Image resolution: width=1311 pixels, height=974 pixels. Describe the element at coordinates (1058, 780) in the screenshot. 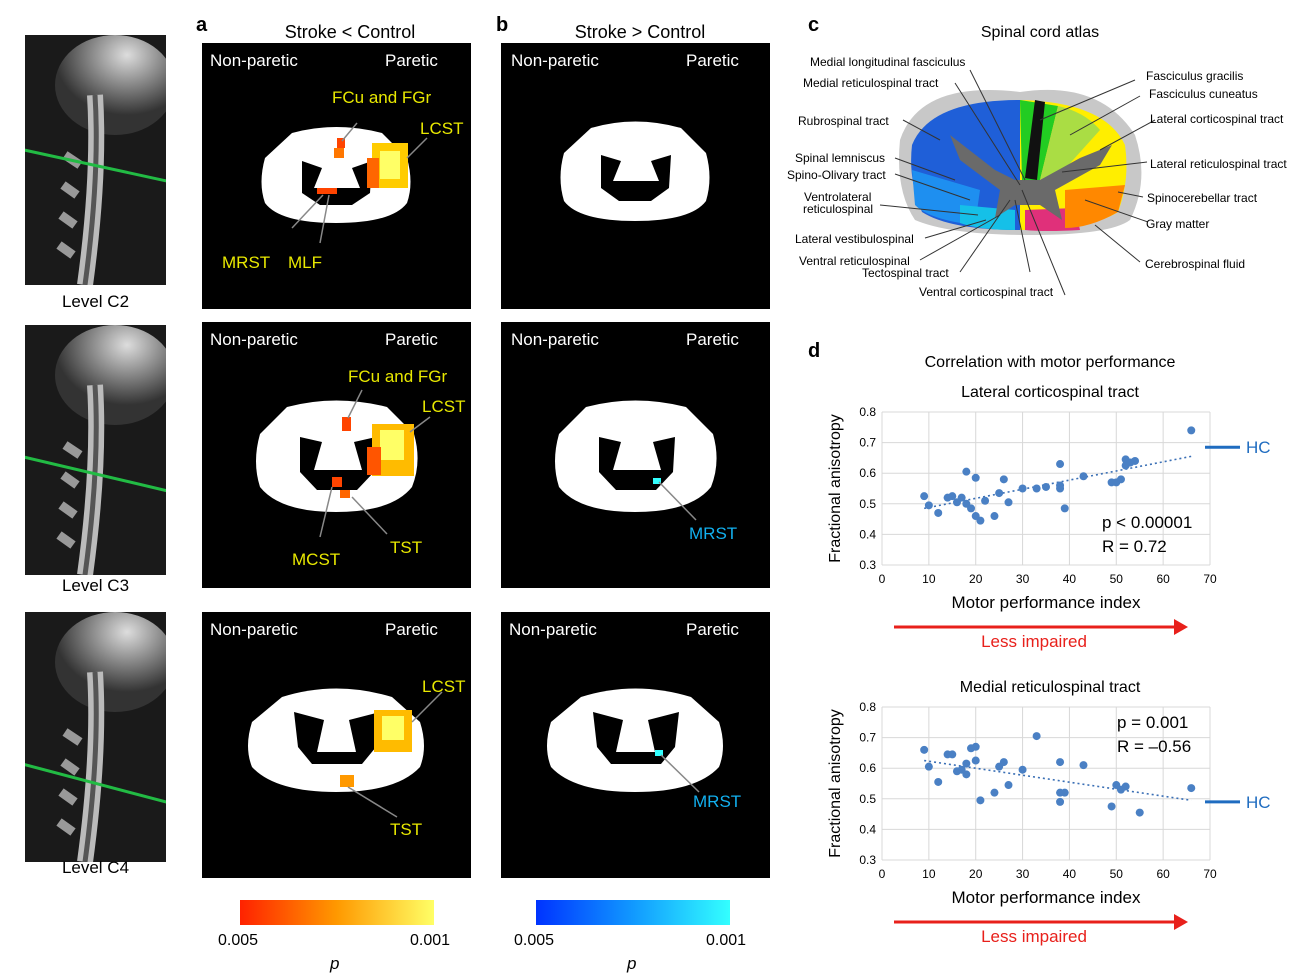

I see `trend-line` at that location.